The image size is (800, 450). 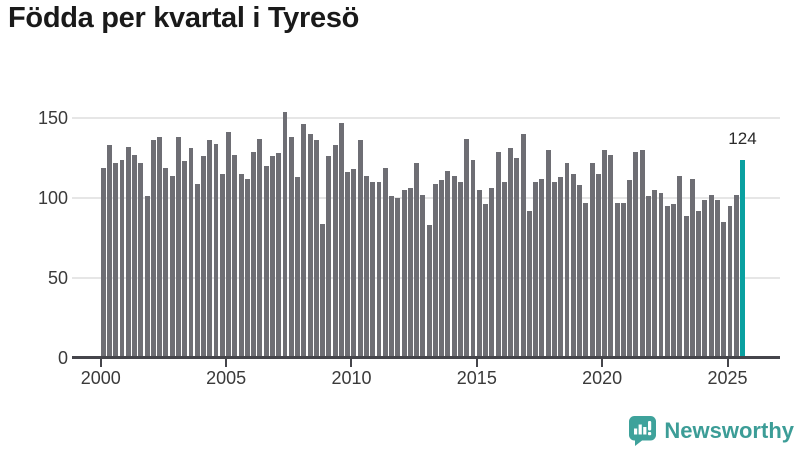 What do you see at coordinates (643, 431) in the screenshot?
I see `newsworthy-logo-icon` at bounding box center [643, 431].